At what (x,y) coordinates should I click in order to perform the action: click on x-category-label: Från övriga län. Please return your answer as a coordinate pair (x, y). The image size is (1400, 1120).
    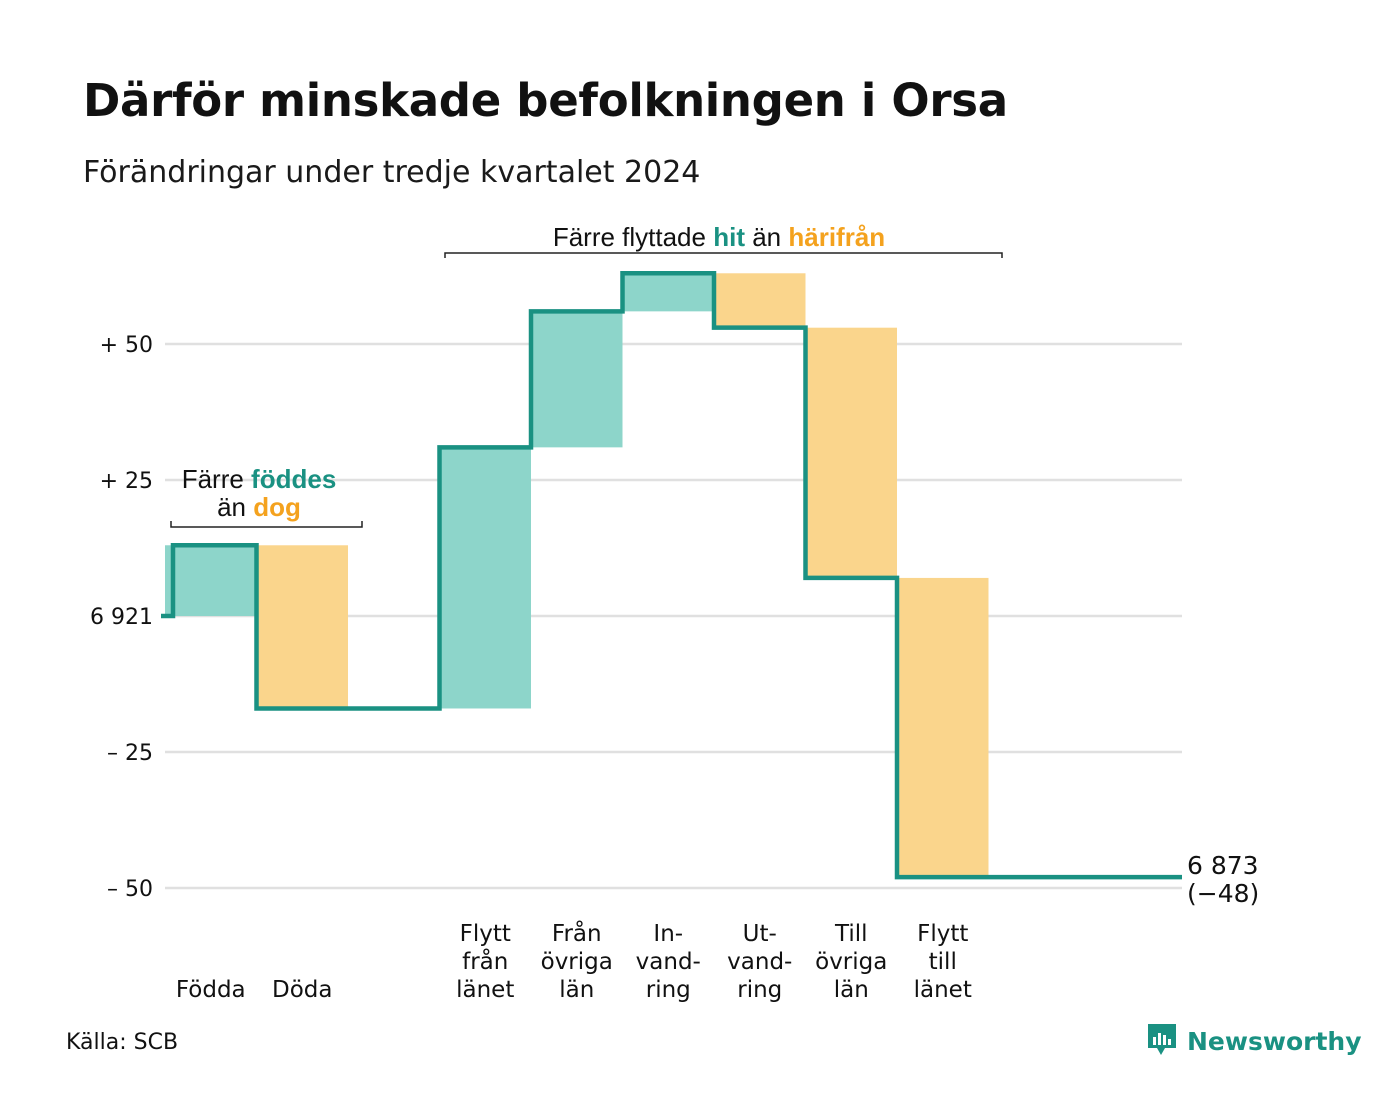
    Looking at the image, I should click on (577, 961).